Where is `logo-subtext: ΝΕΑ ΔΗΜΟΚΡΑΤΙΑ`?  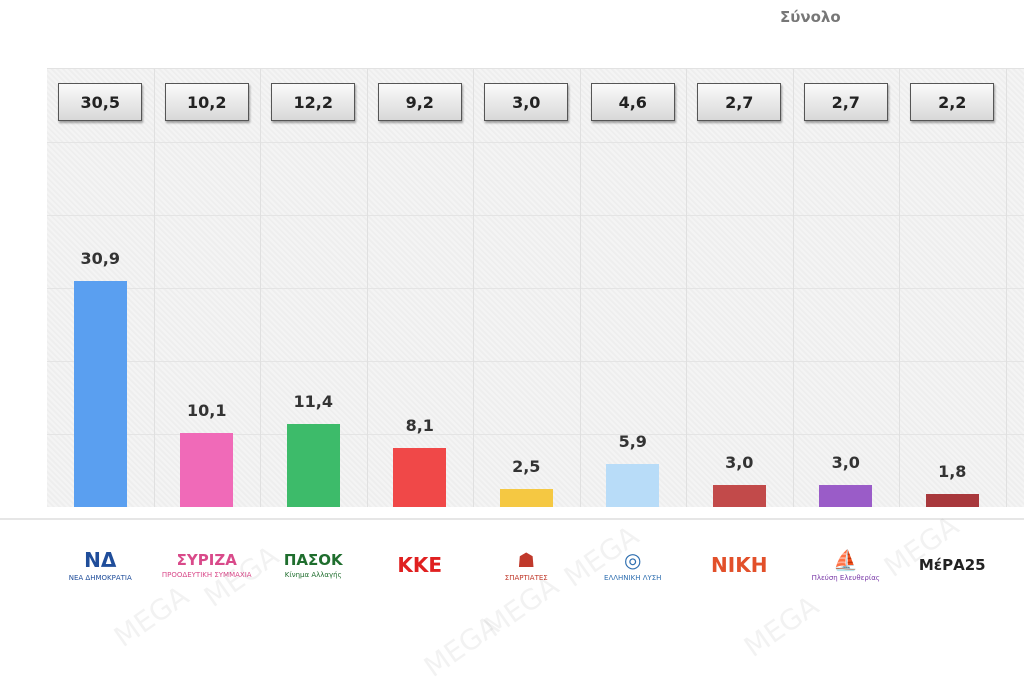
logo-subtext: ΝΕΑ ΔΗΜΟΚΡΑΤΙΑ is located at coordinates (100, 578).